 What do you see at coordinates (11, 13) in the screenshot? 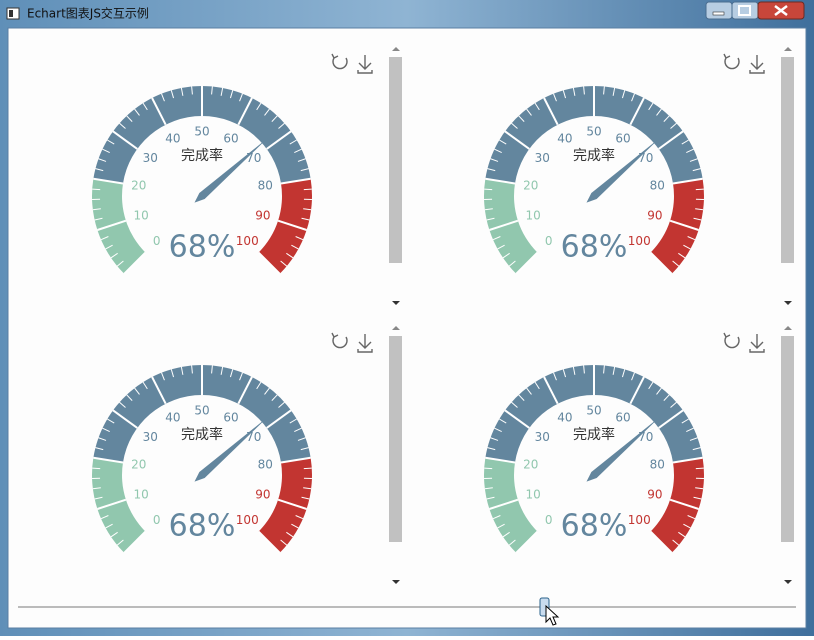
I see `app-icon-part` at bounding box center [11, 13].